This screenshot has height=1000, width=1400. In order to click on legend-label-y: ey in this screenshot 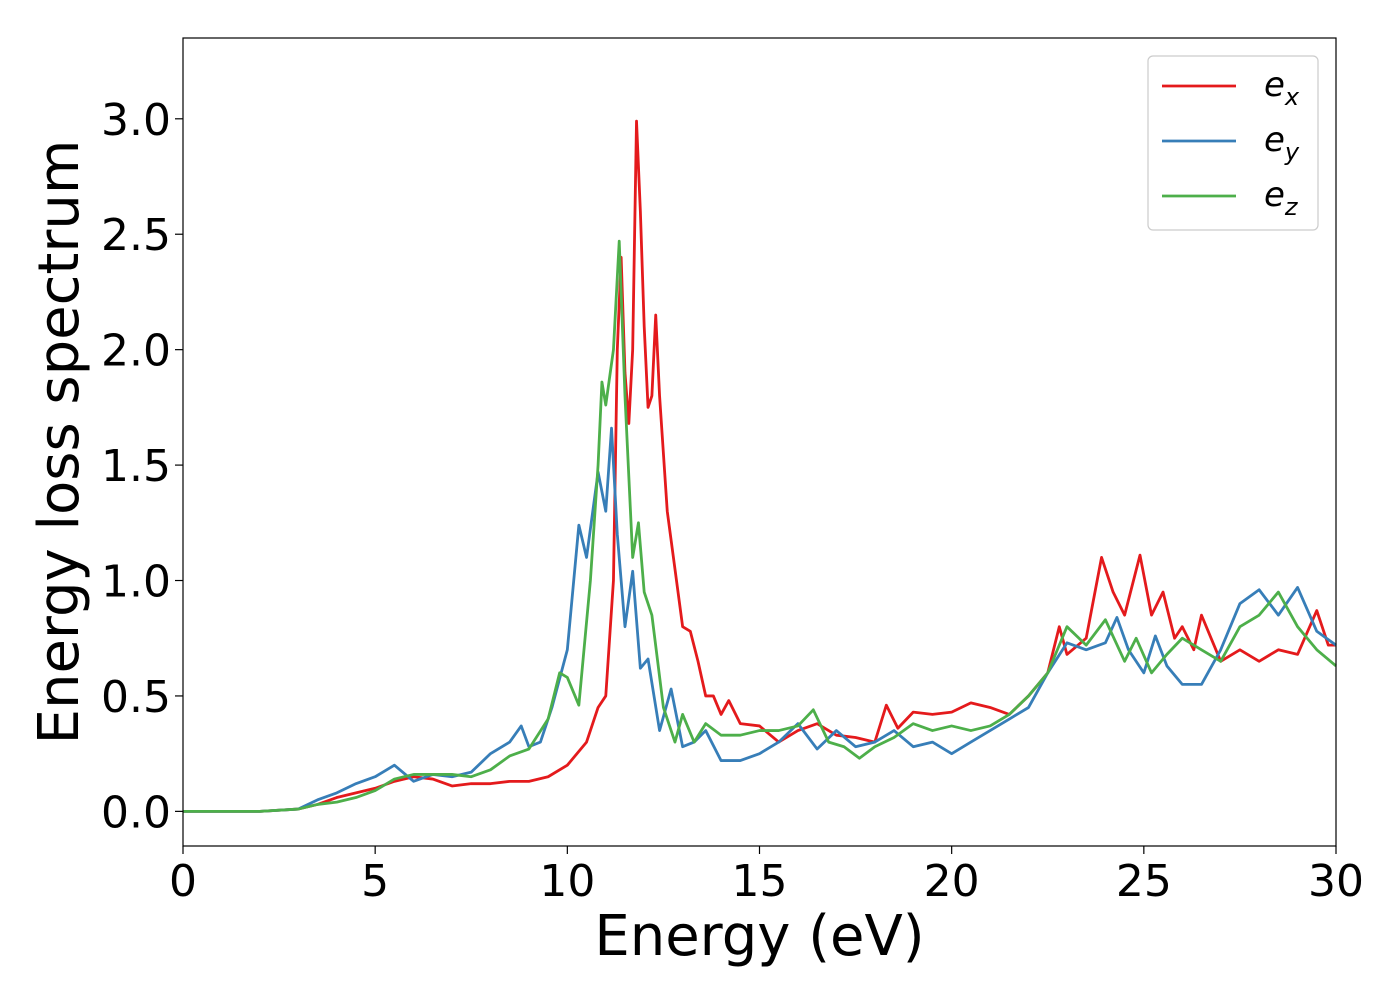, I will do `click(1282, 143)`.